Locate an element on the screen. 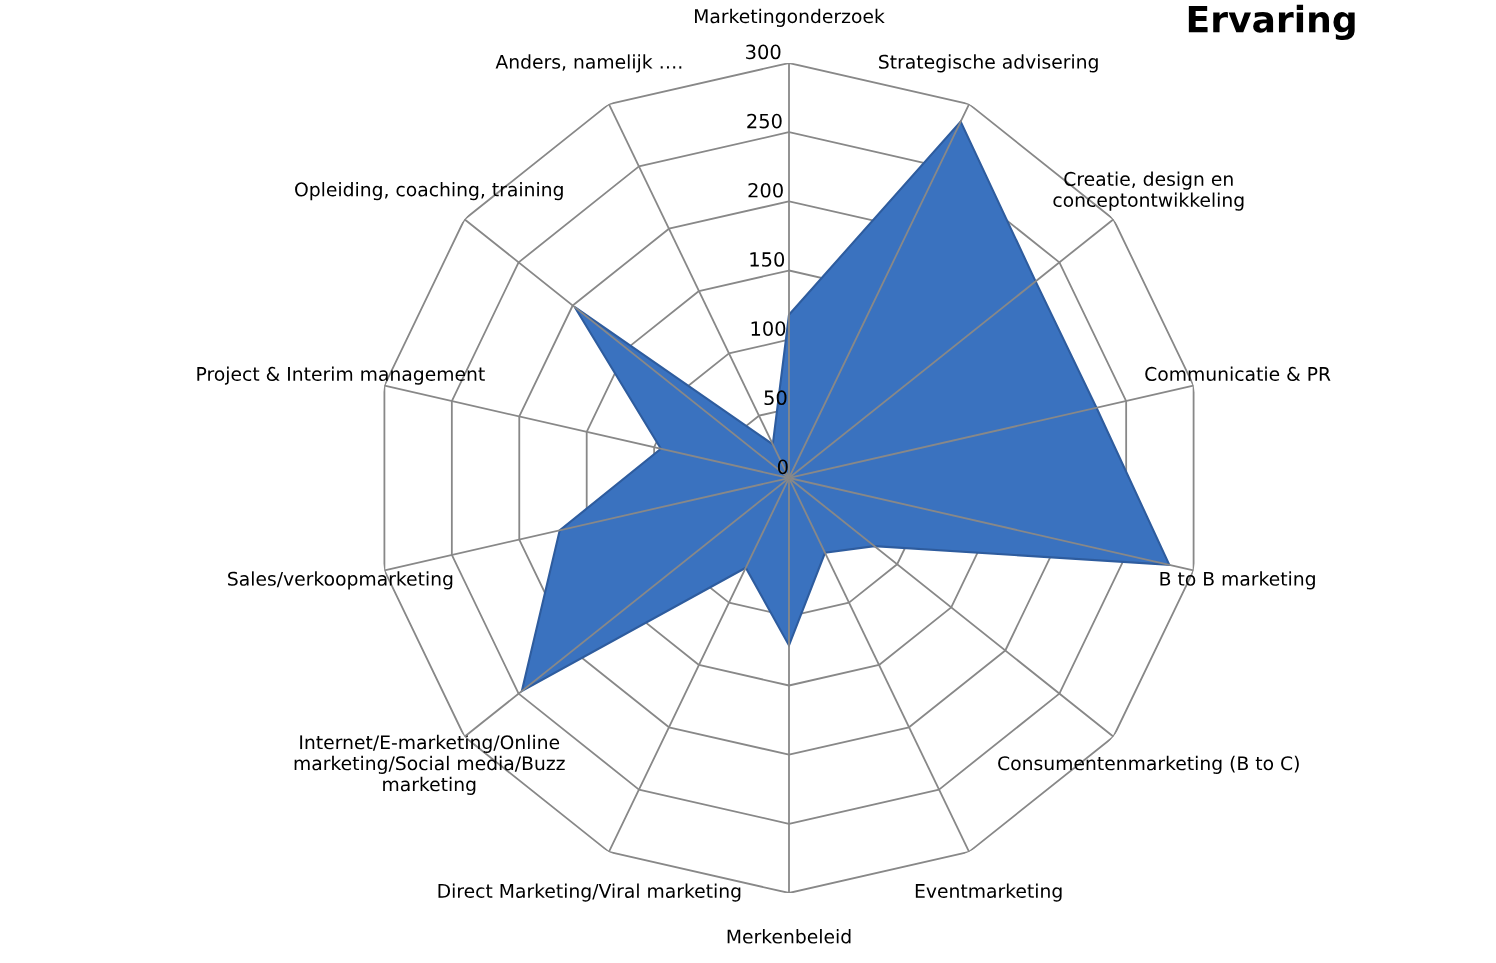  spoke-label: Opleiding, coaching, training is located at coordinates (429, 191).